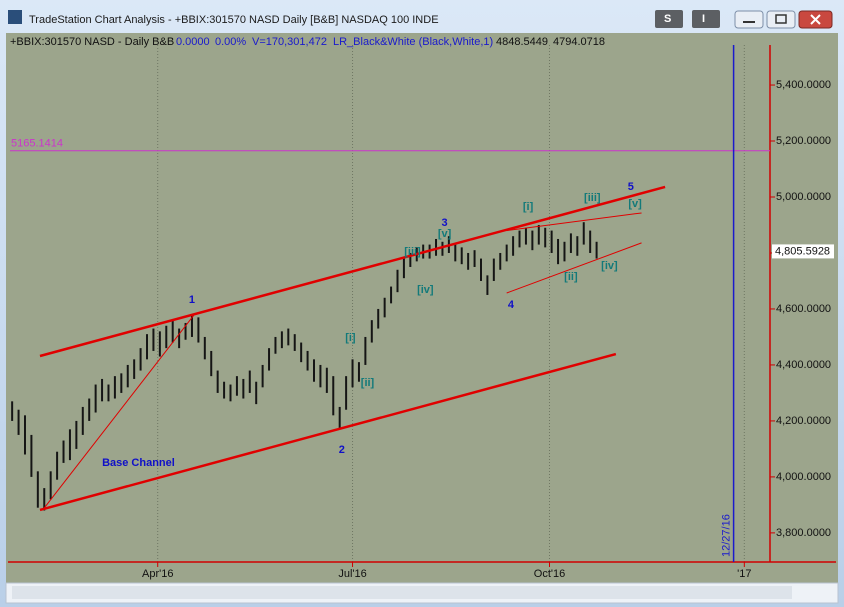 The image size is (844, 607). I want to click on maximize-button, so click(781, 19).